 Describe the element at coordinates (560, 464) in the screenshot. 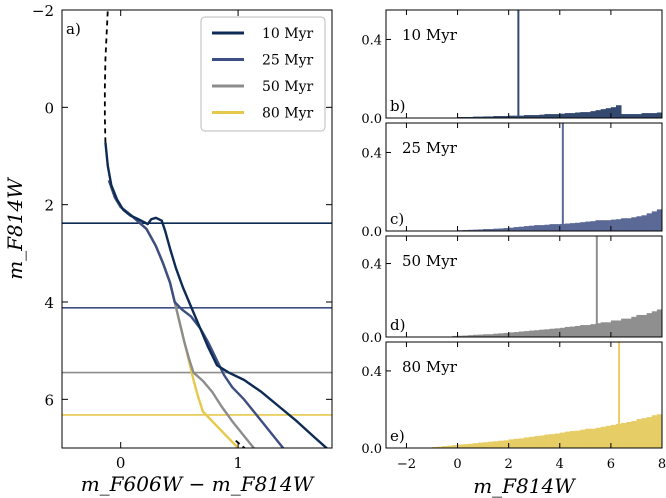

I see `hist-xtick-label-3: 4` at that location.